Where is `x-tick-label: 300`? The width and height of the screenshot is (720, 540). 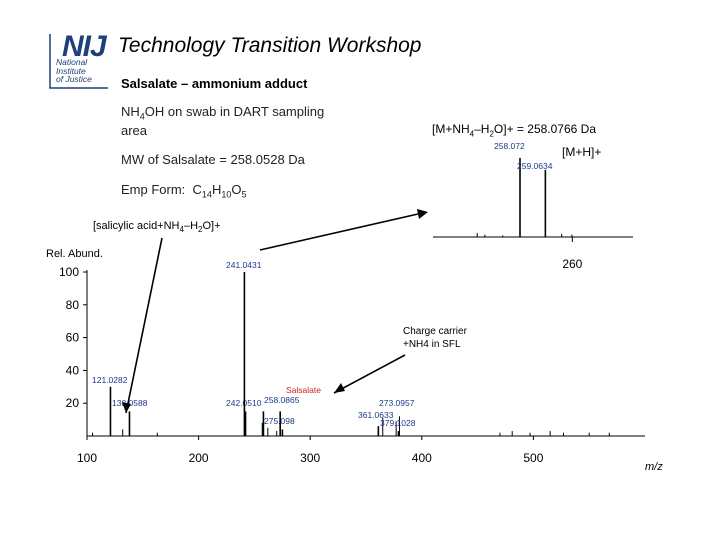
x-tick-label: 300 is located at coordinates (310, 458).